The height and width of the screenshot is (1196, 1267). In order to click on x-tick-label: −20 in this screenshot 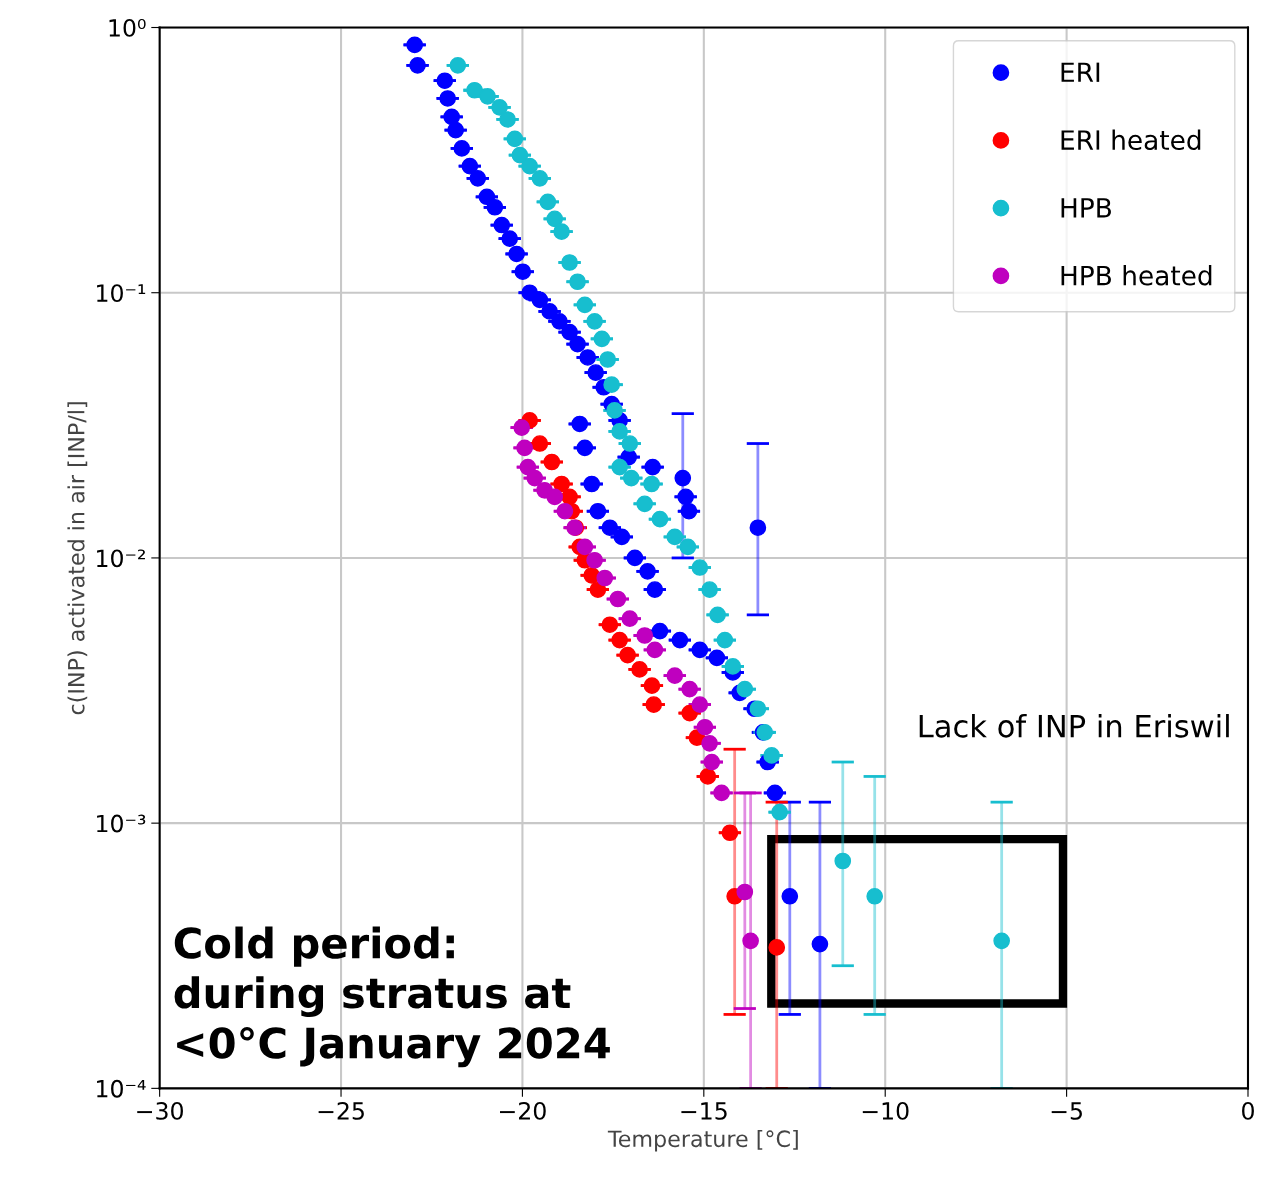, I will do `click(523, 1110)`.